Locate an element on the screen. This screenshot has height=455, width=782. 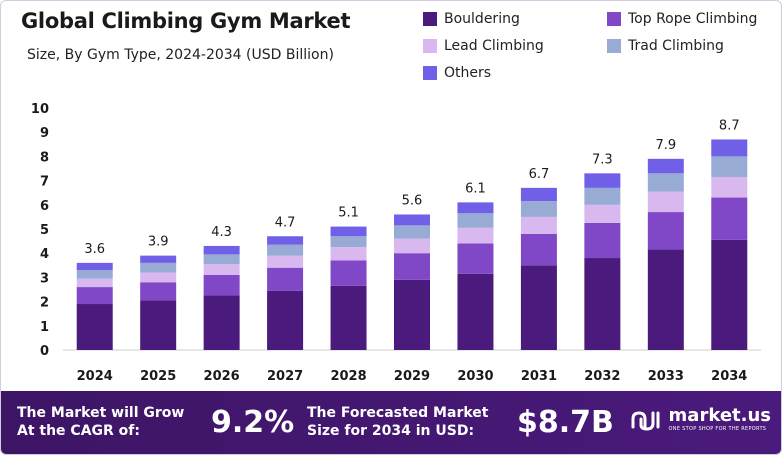
y-tick-label: 10 is located at coordinates (40, 109).